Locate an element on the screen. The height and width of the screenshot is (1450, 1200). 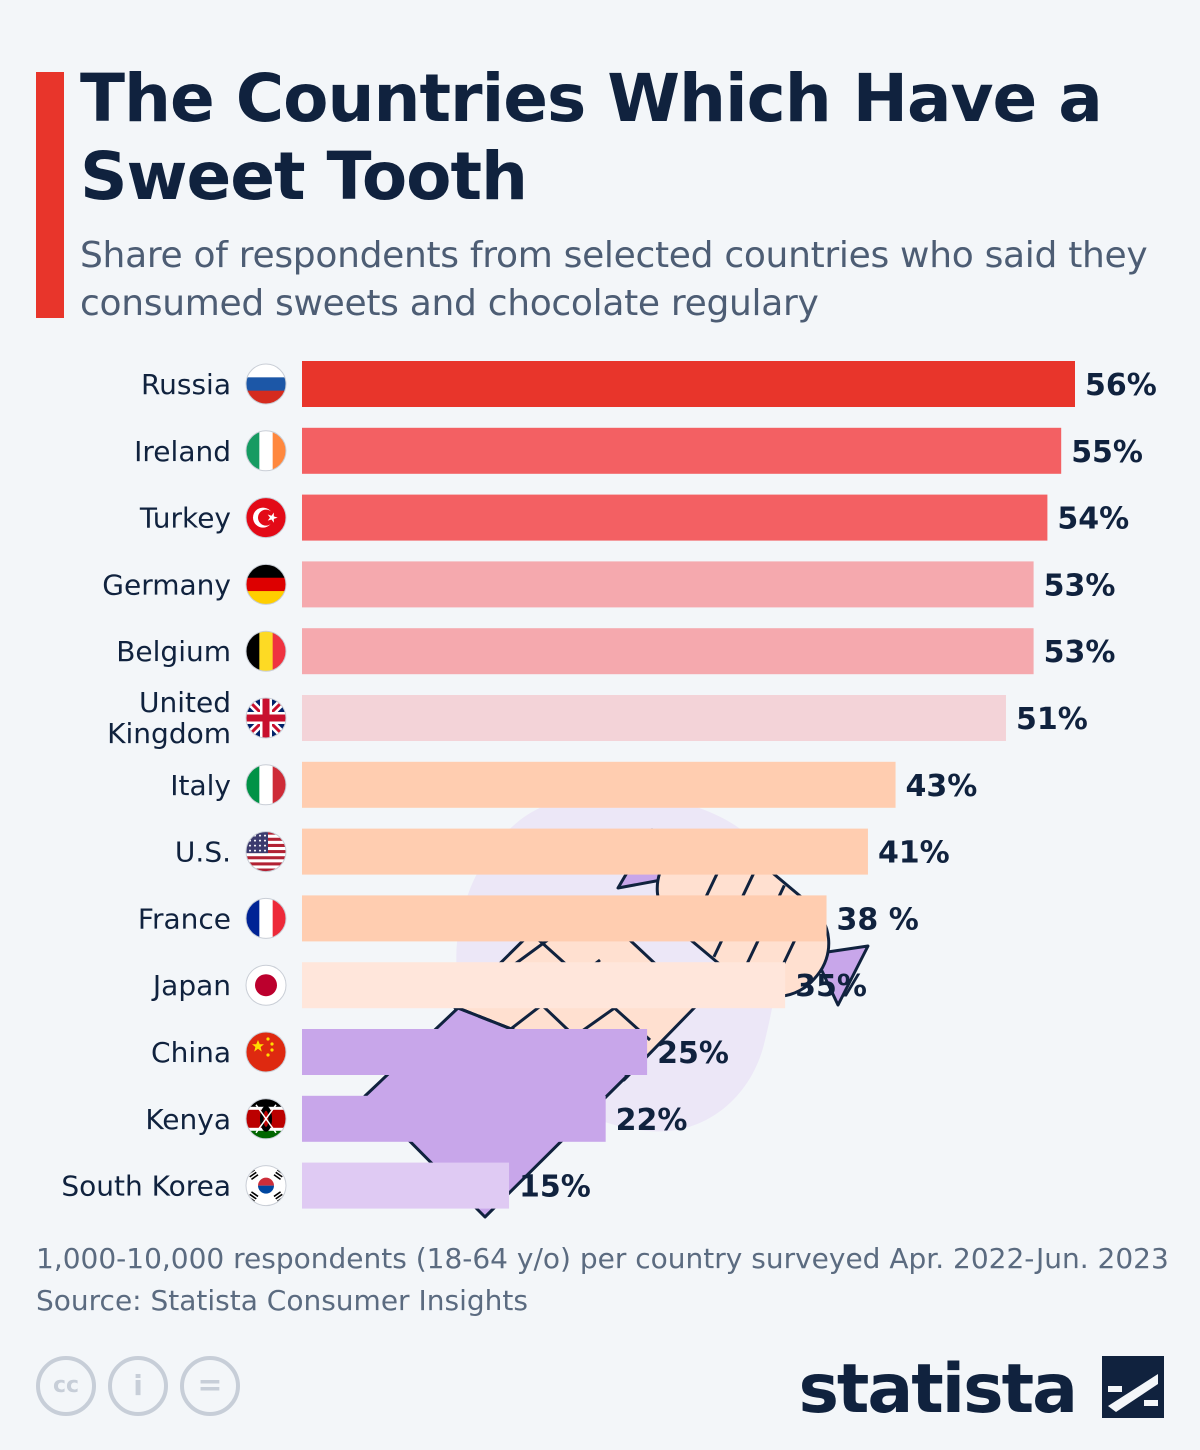
germany-flag-icon is located at coordinates (266, 584).